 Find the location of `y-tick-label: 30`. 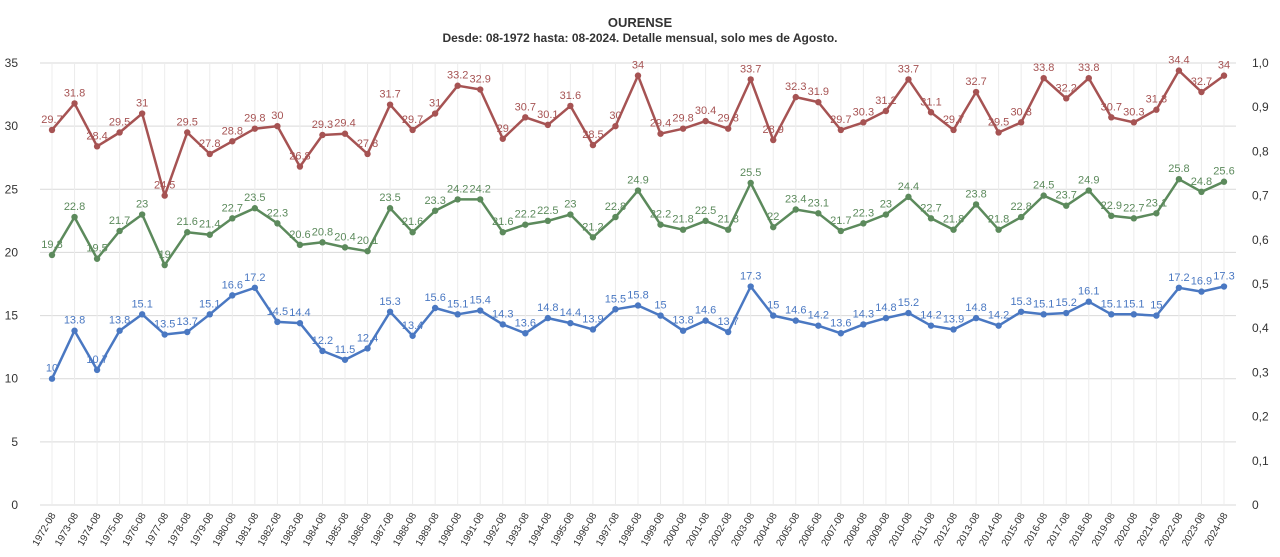

y-tick-label: 30 is located at coordinates (12, 126).